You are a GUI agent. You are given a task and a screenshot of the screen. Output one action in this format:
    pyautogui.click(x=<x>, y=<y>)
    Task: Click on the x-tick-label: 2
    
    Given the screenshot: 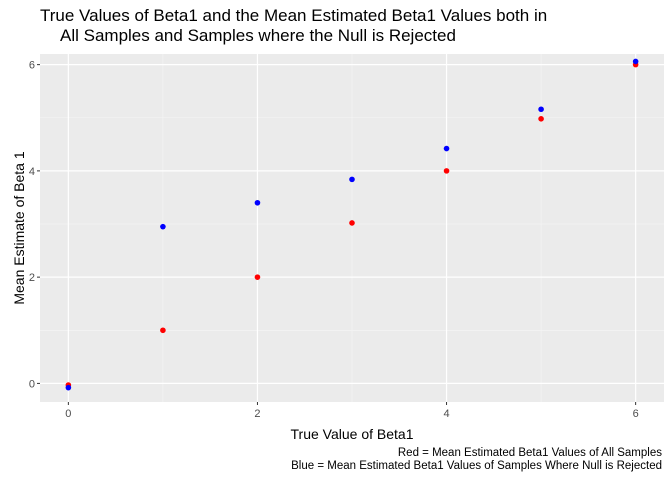 What is the action you would take?
    pyautogui.click(x=257, y=414)
    